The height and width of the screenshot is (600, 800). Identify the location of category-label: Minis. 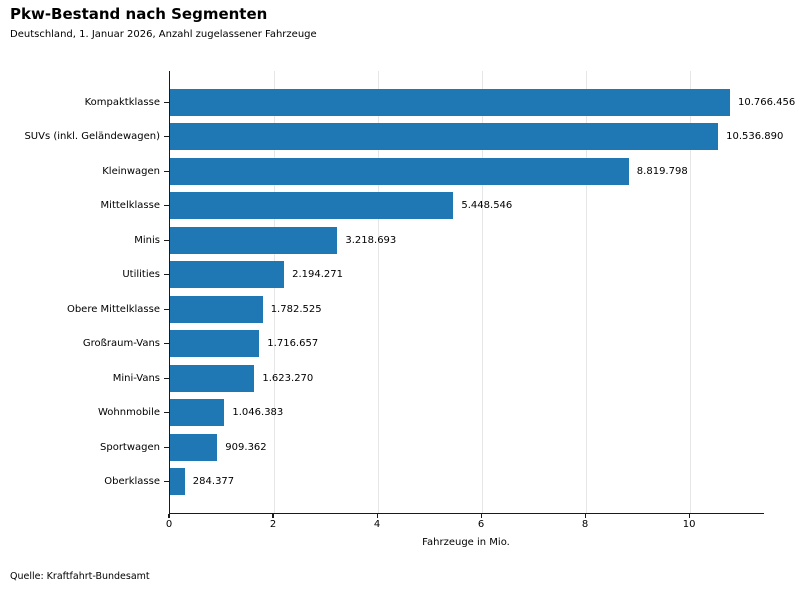
(147, 240).